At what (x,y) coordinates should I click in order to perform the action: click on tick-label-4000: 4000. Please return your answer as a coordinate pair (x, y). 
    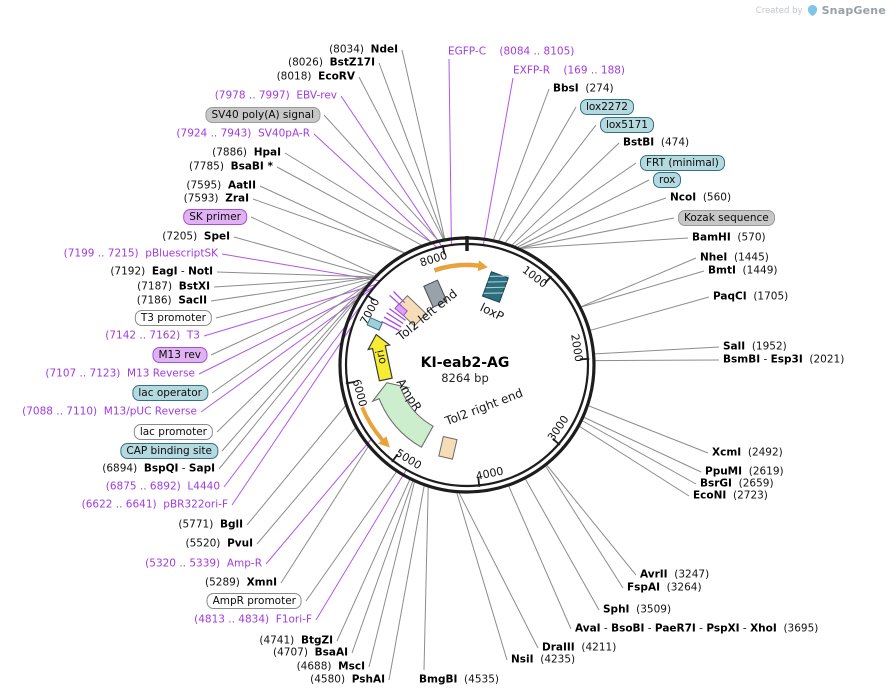
    Looking at the image, I should click on (490, 473).